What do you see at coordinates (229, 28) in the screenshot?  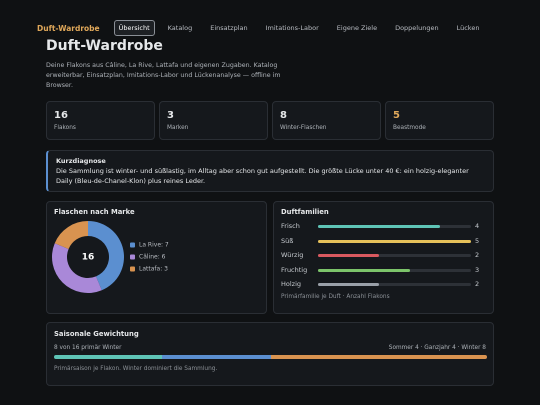 I see `nav-tab: Einsatzplan` at bounding box center [229, 28].